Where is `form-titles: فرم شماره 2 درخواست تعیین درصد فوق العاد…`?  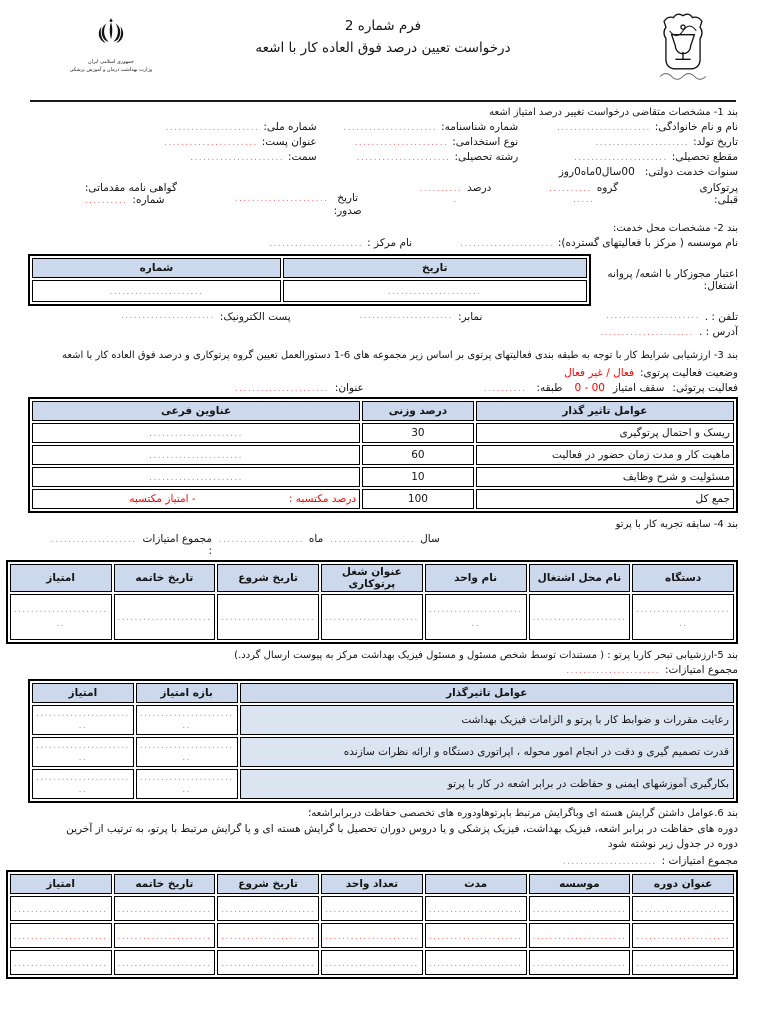
form-titles: فرم شماره 2 درخواست تعیین درصد فوق العاد… is located at coordinates (383, 37).